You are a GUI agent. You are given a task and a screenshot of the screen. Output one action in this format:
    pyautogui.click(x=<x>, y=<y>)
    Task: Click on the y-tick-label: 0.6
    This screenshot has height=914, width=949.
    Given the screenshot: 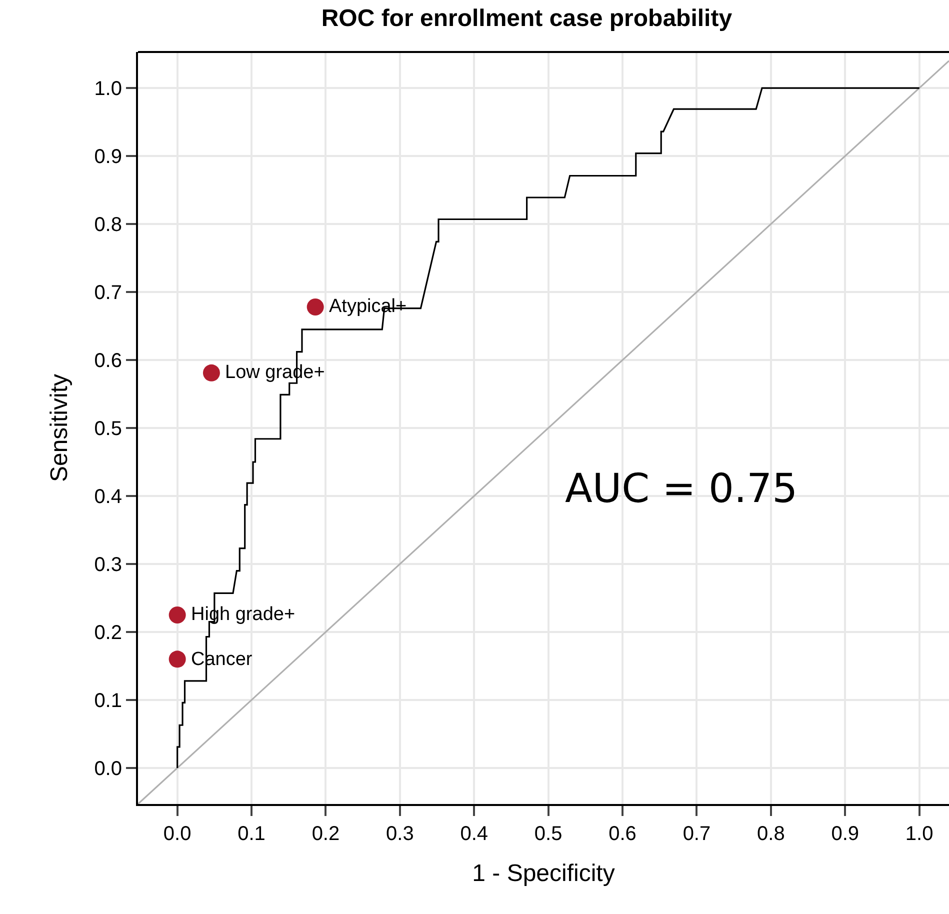 What is the action you would take?
    pyautogui.click(x=108, y=361)
    